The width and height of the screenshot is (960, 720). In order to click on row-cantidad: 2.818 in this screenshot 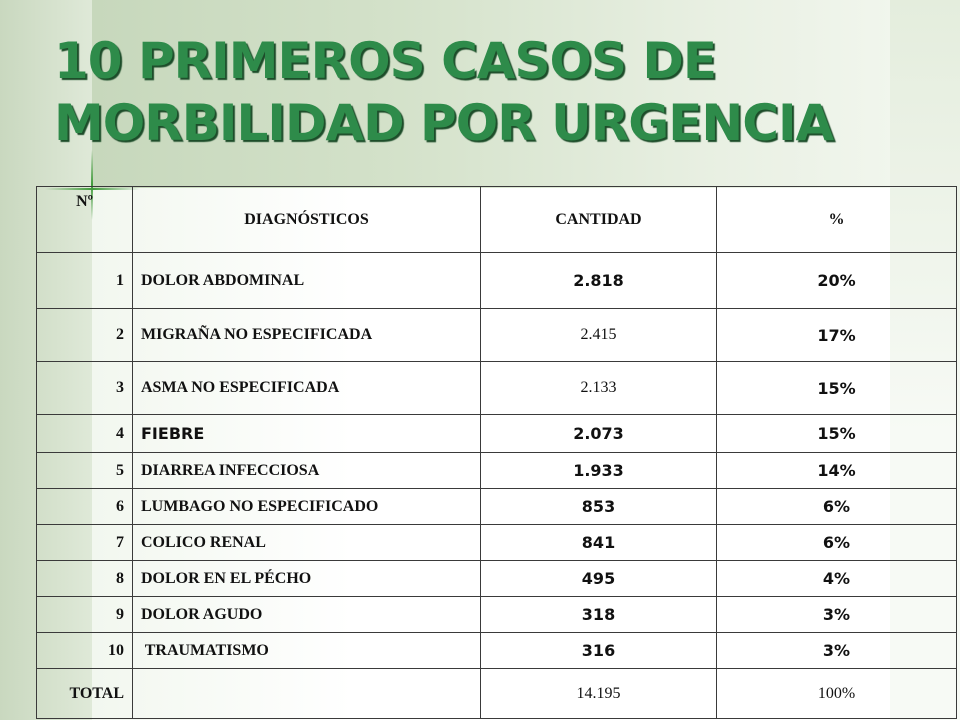, I will do `click(598, 280)`.